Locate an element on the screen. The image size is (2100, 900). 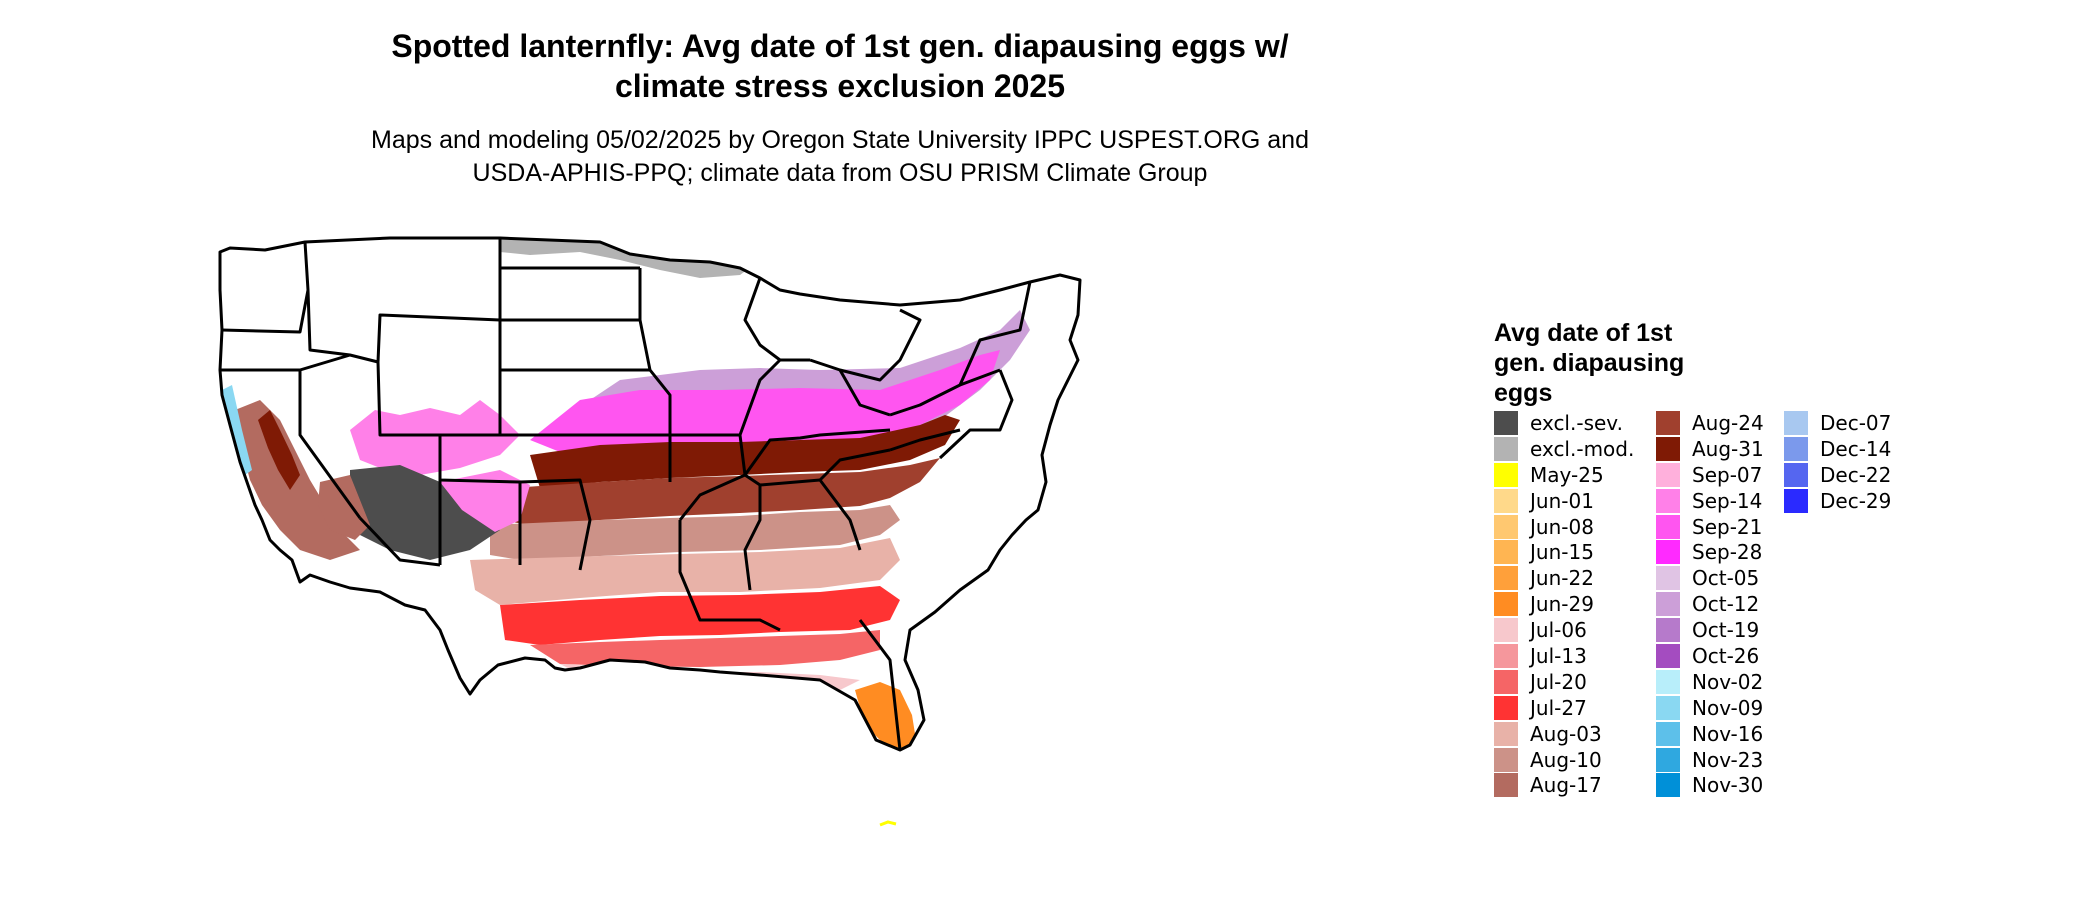
legend-label: Oct-12 is located at coordinates (1726, 604).